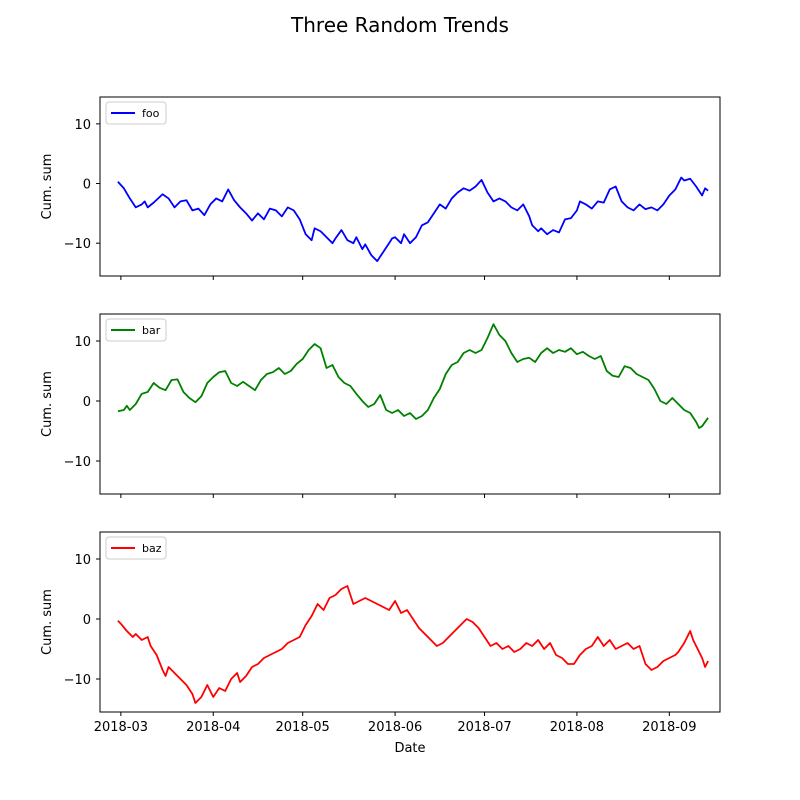 This screenshot has width=800, height=800. Describe the element at coordinates (399, 25) in the screenshot. I see `figure-title: Three Random Trends` at that location.